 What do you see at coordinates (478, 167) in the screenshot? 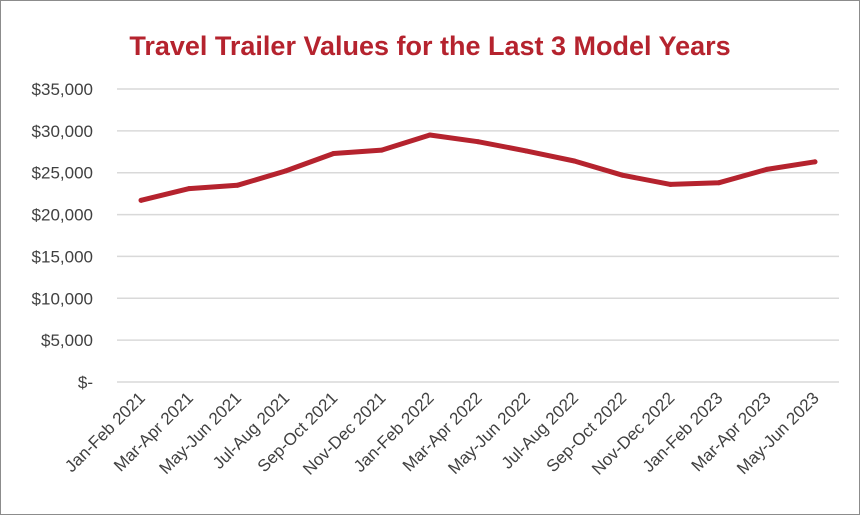
I see `series-line` at bounding box center [478, 167].